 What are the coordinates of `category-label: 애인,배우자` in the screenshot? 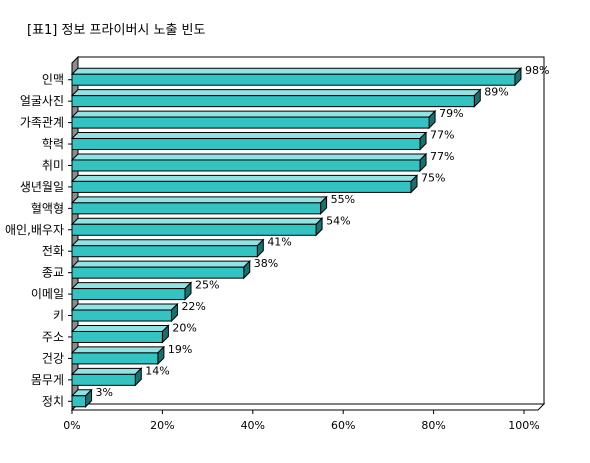 It's located at (34, 230).